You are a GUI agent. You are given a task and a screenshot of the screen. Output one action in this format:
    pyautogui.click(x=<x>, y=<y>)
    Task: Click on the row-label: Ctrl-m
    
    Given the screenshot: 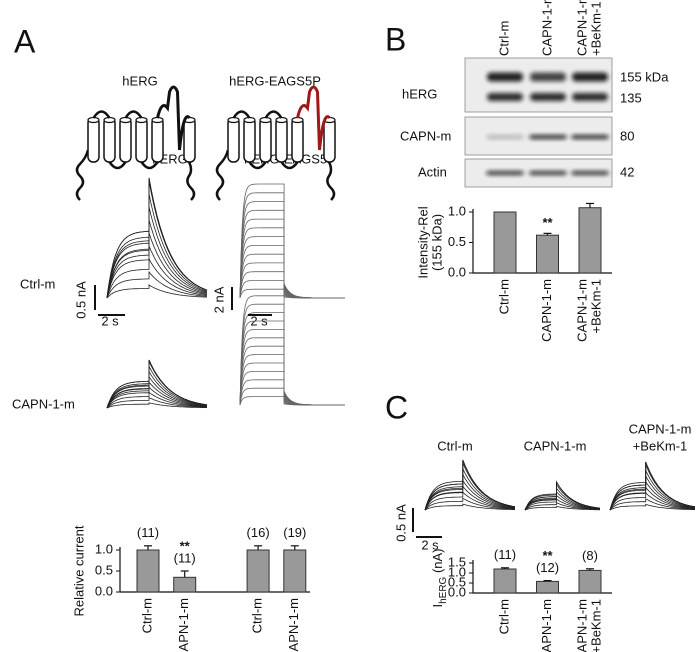 What is the action you would take?
    pyautogui.click(x=37, y=283)
    